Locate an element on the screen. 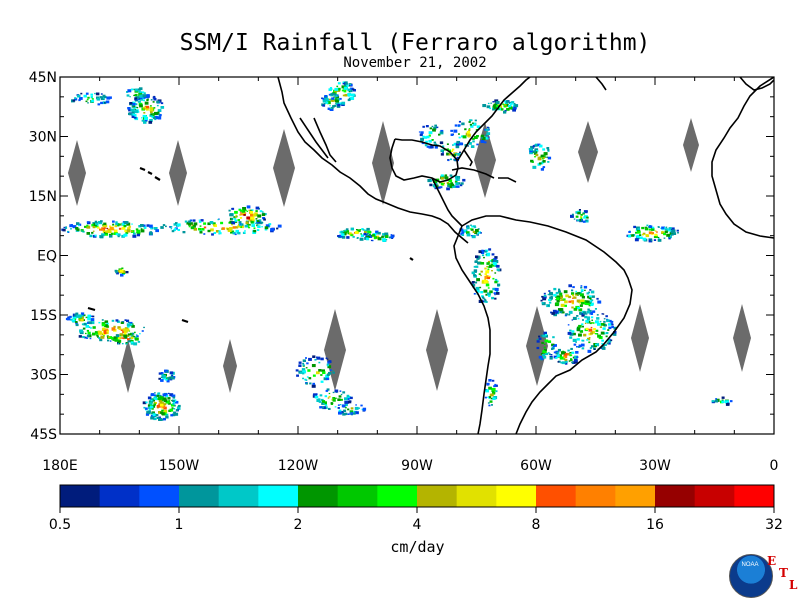  lon-label: 120W is located at coordinates (298, 466).